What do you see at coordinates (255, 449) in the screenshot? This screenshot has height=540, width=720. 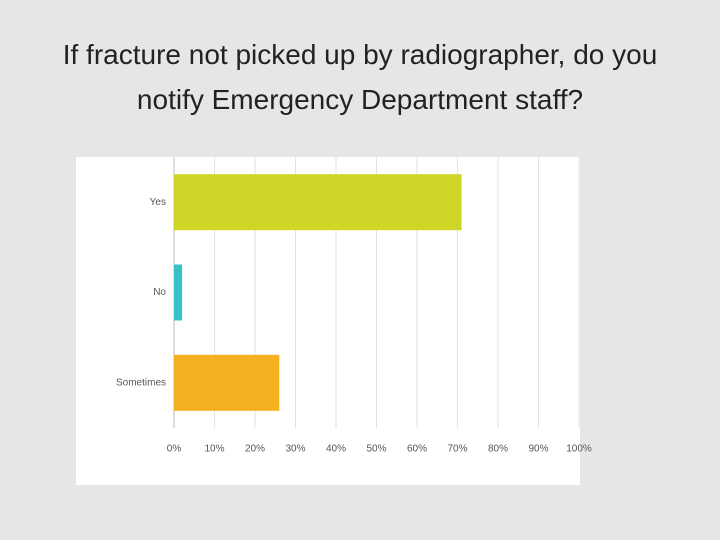 I see `x-tick-label: 20%` at bounding box center [255, 449].